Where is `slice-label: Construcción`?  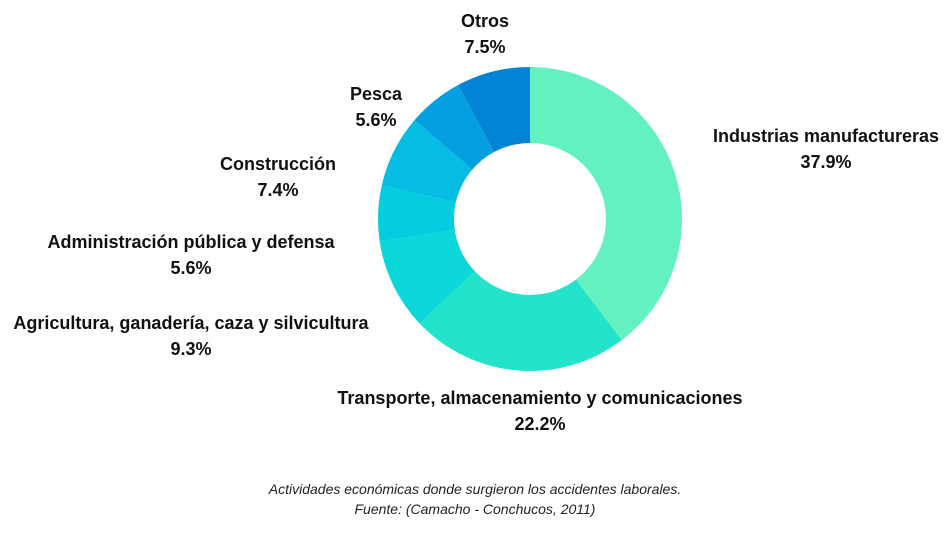
slice-label: Construcción is located at coordinates (278, 164).